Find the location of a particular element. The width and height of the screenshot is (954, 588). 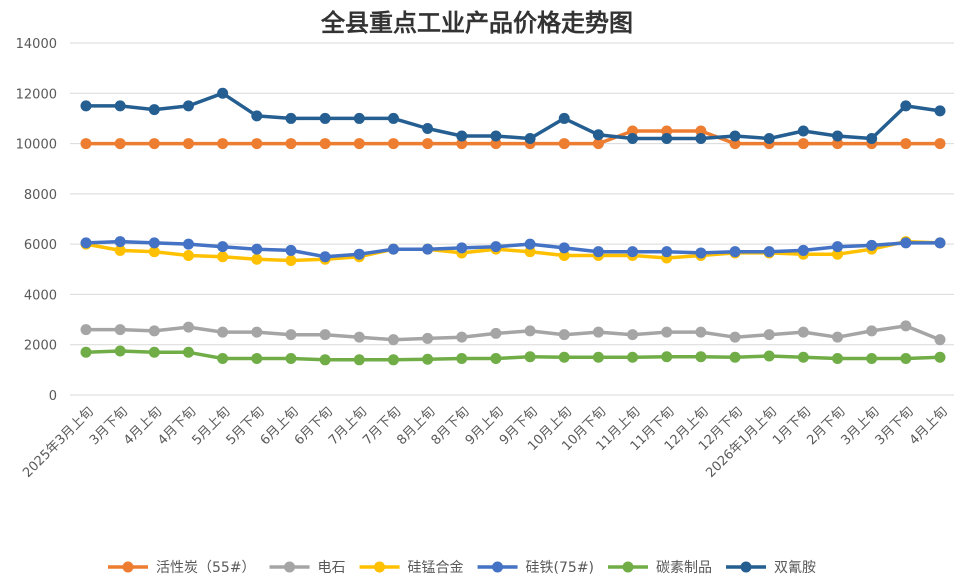

legend-item: 双氰胺 is located at coordinates (771, 568).